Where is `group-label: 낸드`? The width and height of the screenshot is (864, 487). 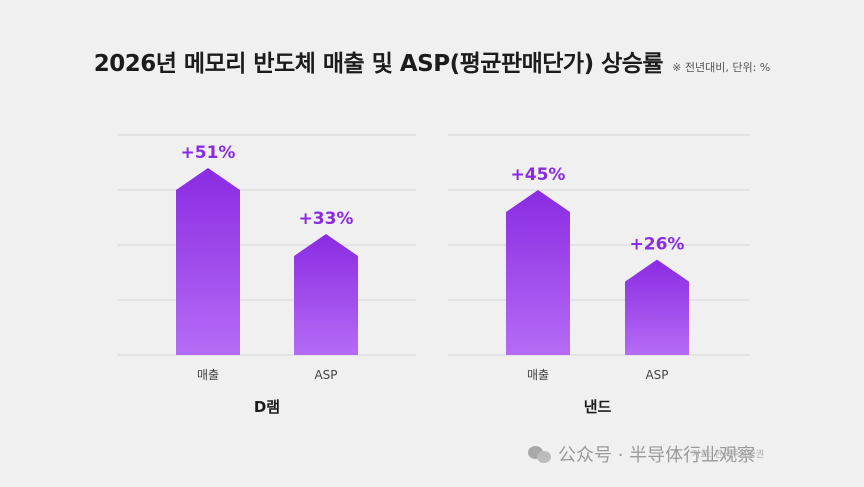 group-label: 낸드 is located at coordinates (598, 407).